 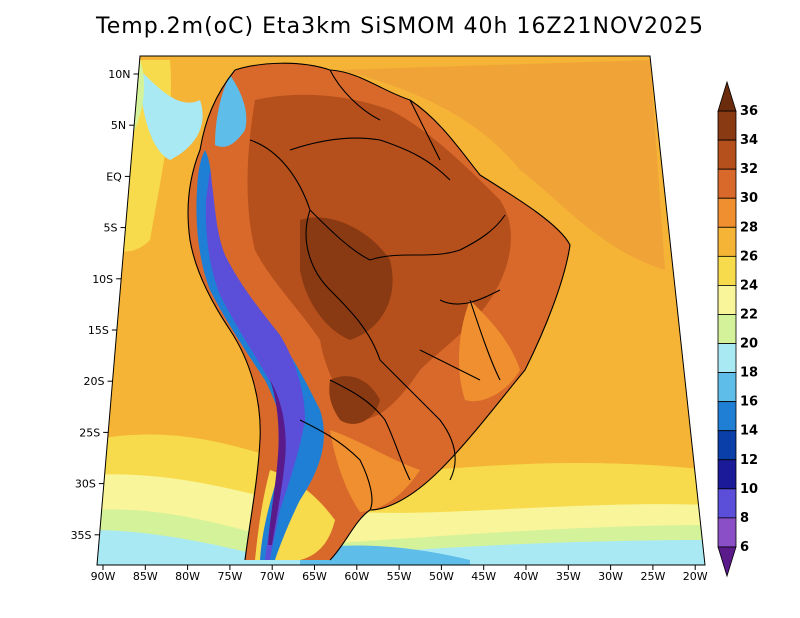 I want to click on lat-tick-label: 15S, so click(x=98, y=330).